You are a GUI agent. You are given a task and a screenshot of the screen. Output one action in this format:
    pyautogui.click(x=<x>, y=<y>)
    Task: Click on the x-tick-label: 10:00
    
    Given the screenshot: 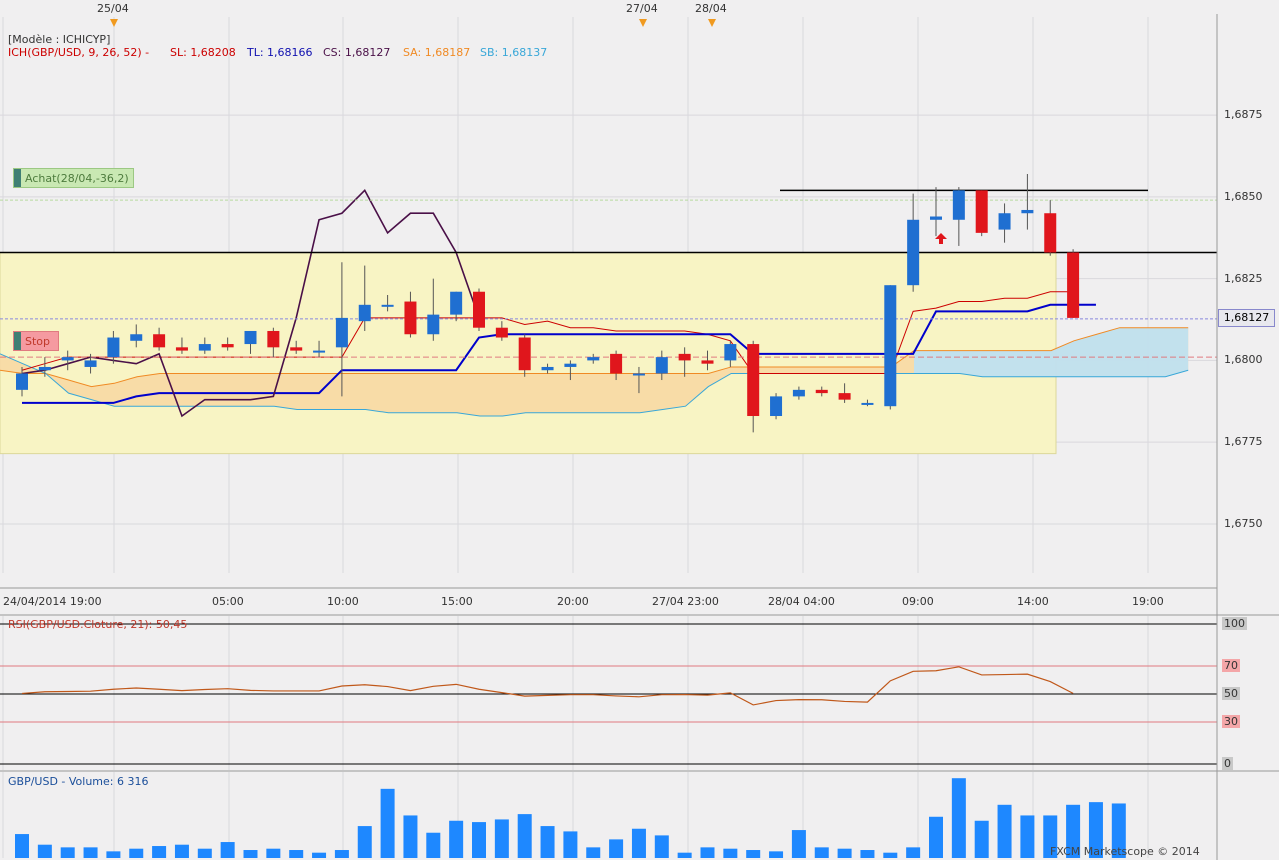 What is the action you would take?
    pyautogui.click(x=343, y=601)
    